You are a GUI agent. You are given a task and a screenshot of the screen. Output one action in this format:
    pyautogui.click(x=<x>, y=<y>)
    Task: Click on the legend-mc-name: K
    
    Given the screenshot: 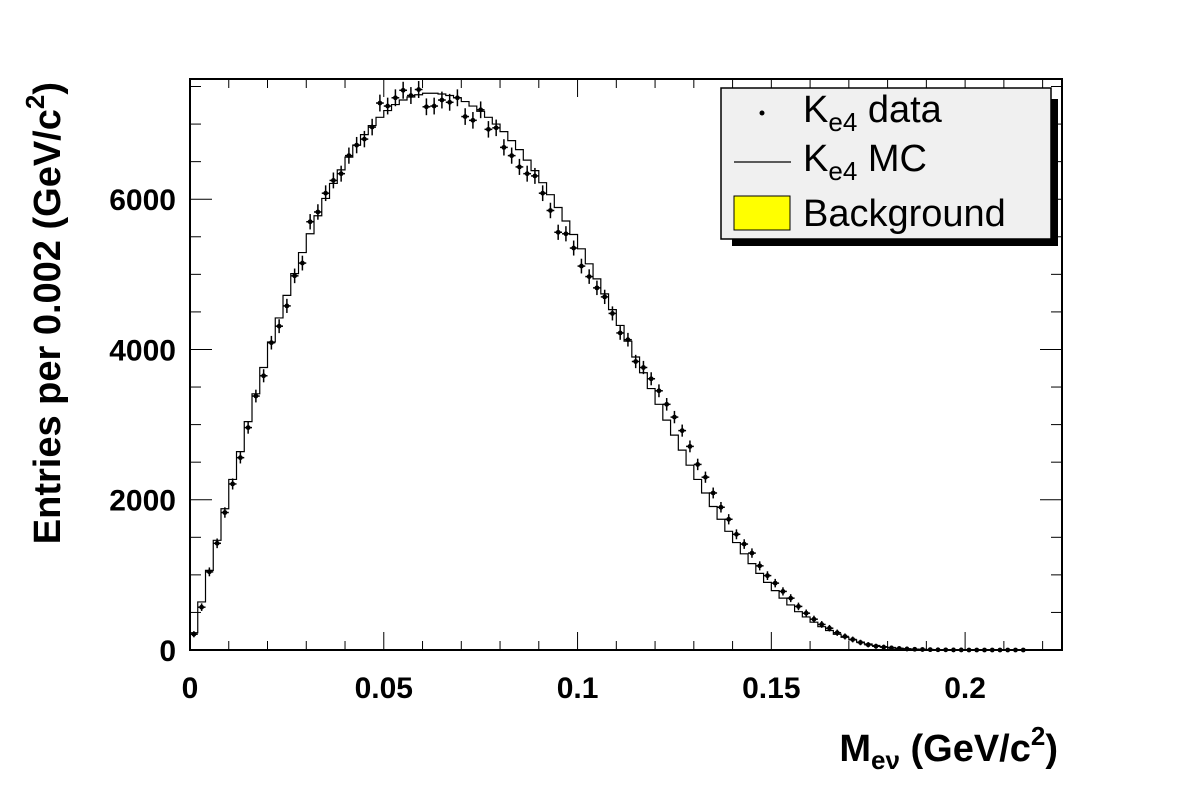 What is the action you would take?
    pyautogui.click(x=815, y=159)
    